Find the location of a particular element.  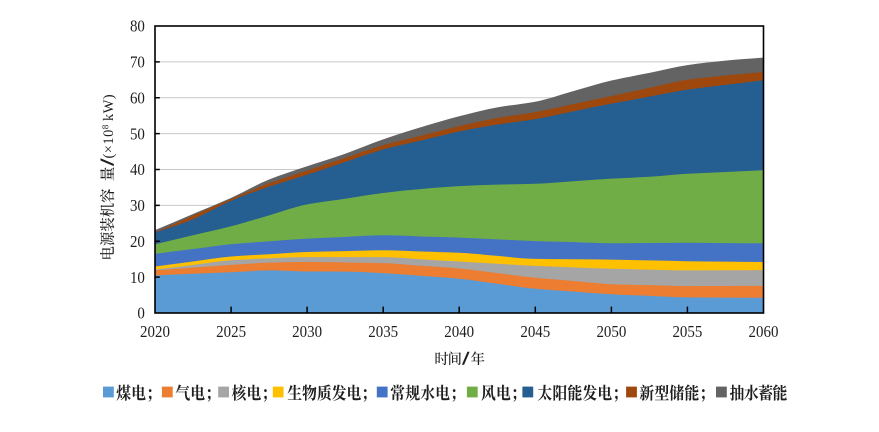

svg-text: 50 is located at coordinates (137, 134).